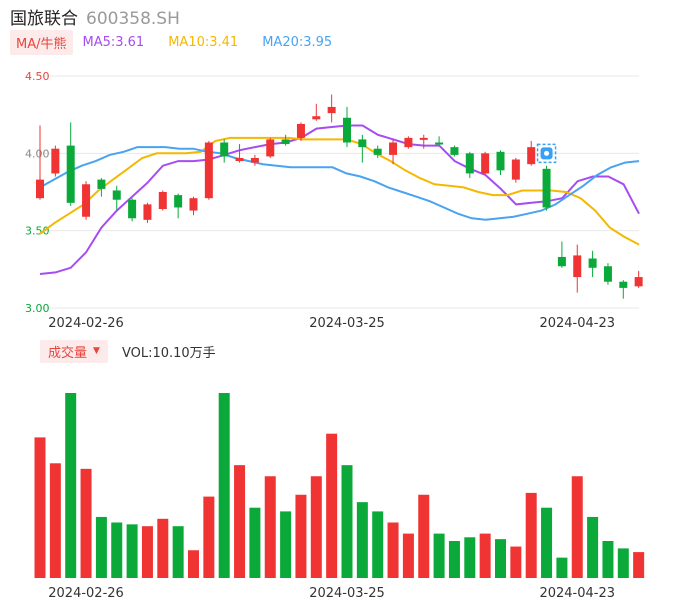  I want to click on y-tick-label: 4.50, so click(37, 76).